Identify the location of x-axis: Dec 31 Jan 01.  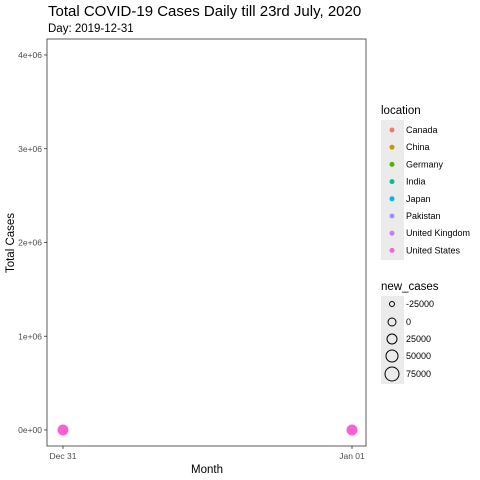
(207, 453).